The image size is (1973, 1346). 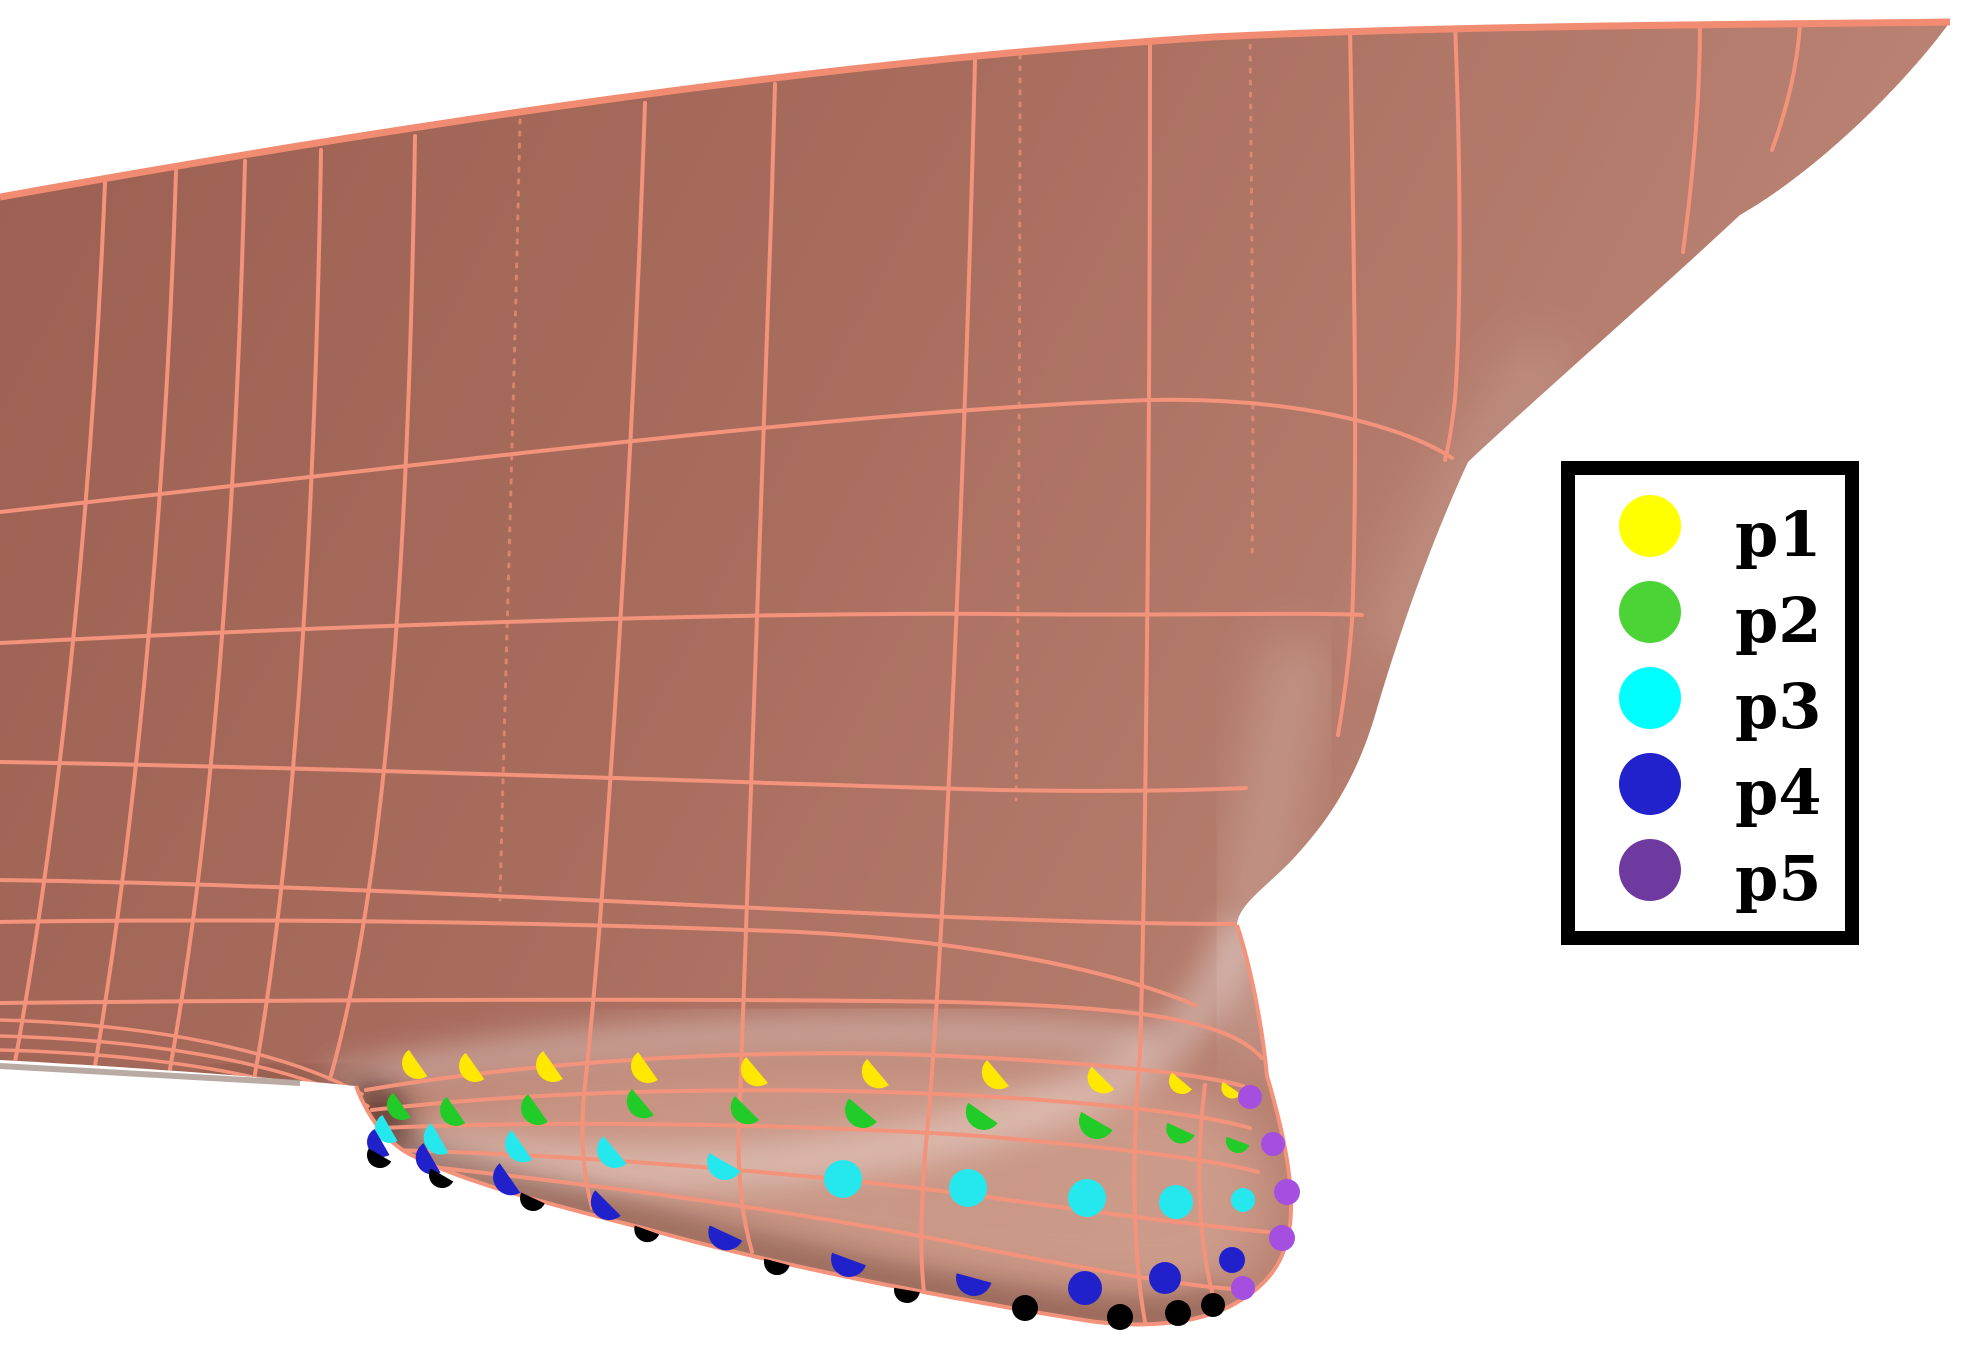 I want to click on probe-points-layer, so click(x=833, y=1189).